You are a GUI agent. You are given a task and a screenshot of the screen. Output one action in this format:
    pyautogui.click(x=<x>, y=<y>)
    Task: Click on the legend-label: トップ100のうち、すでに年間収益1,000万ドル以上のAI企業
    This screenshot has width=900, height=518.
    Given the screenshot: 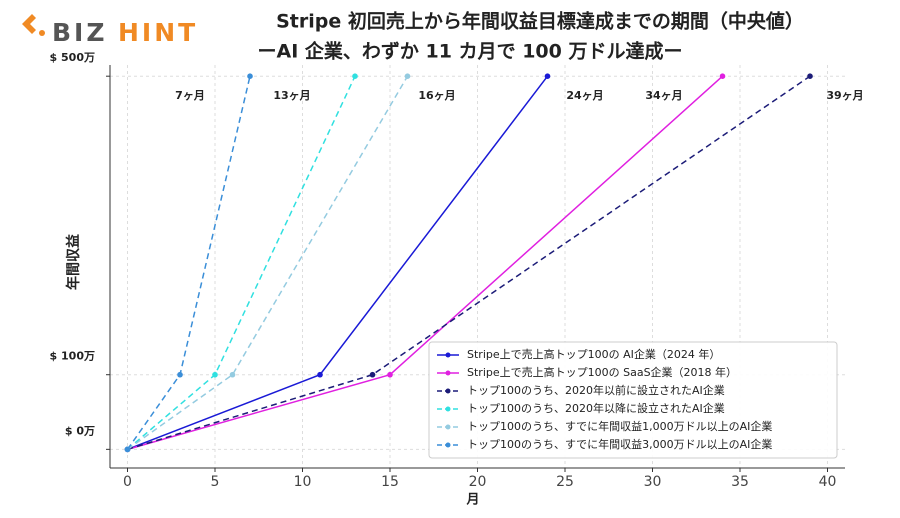 What is the action you would take?
    pyautogui.click(x=619, y=426)
    